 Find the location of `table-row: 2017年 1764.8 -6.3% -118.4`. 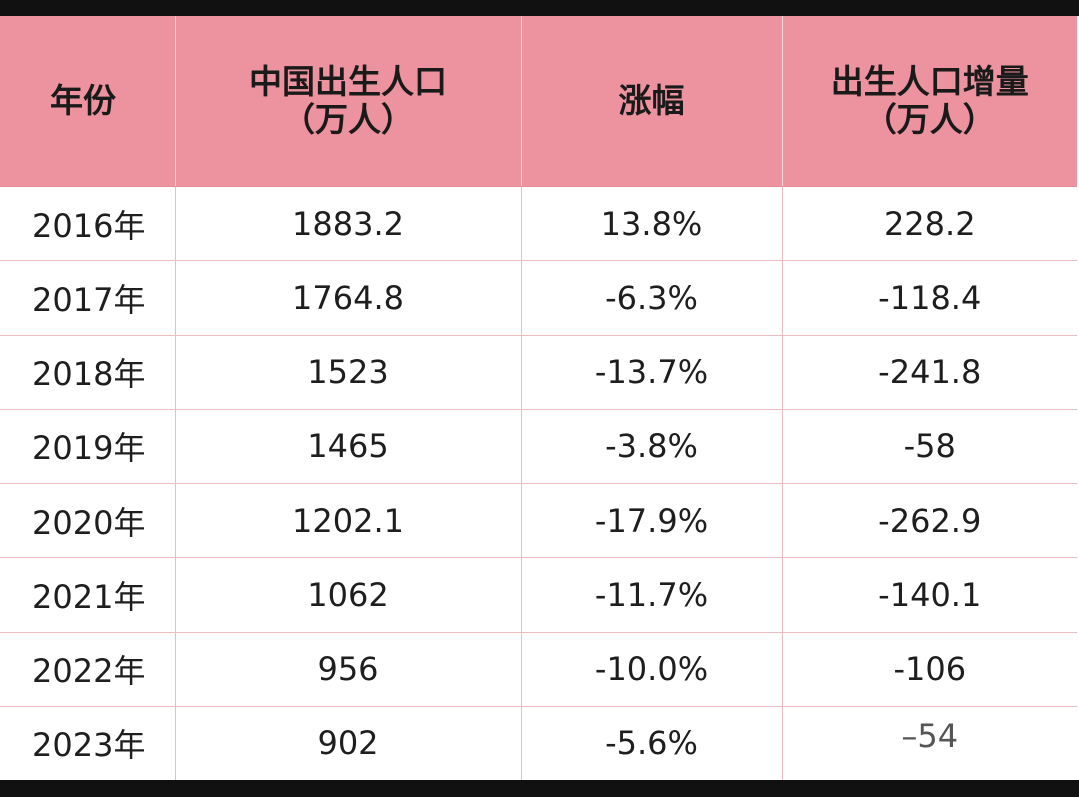

table-row: 2017年 1764.8 -6.3% -118.4 is located at coordinates (538, 298).